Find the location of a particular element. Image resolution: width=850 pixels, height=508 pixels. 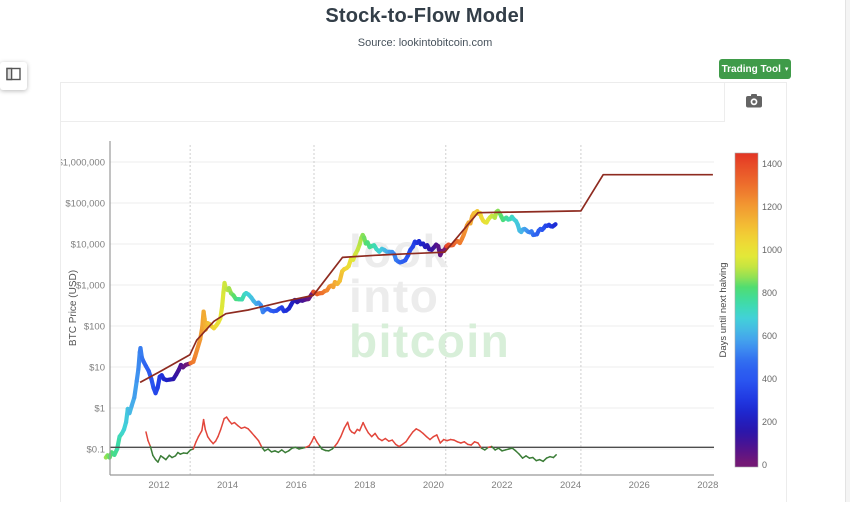

chevron-down-icon: ▾ is located at coordinates (787, 69).